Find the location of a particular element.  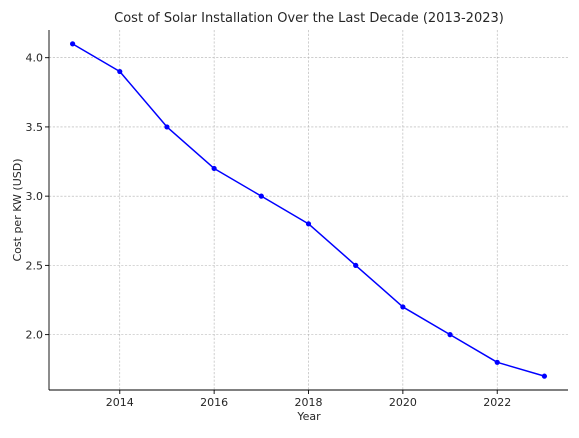

y-tick-label-0: 2.0 is located at coordinates (35, 335).